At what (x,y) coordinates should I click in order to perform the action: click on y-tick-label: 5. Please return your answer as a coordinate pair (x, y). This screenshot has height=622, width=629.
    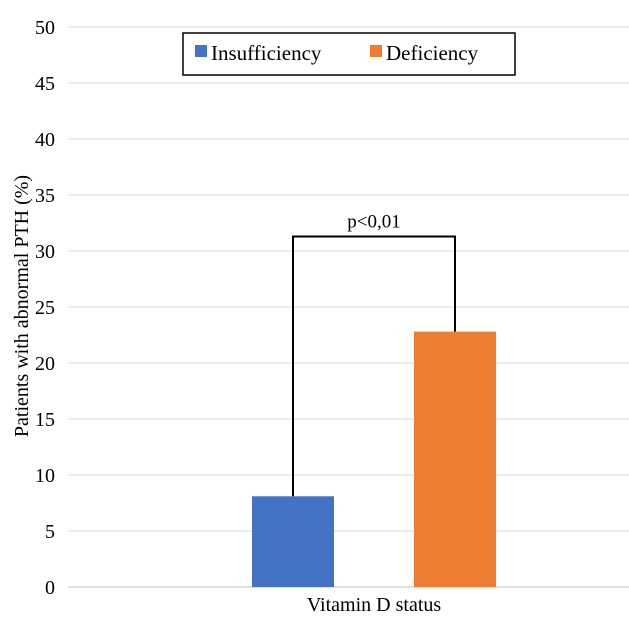
    Looking at the image, I should click on (50, 532).